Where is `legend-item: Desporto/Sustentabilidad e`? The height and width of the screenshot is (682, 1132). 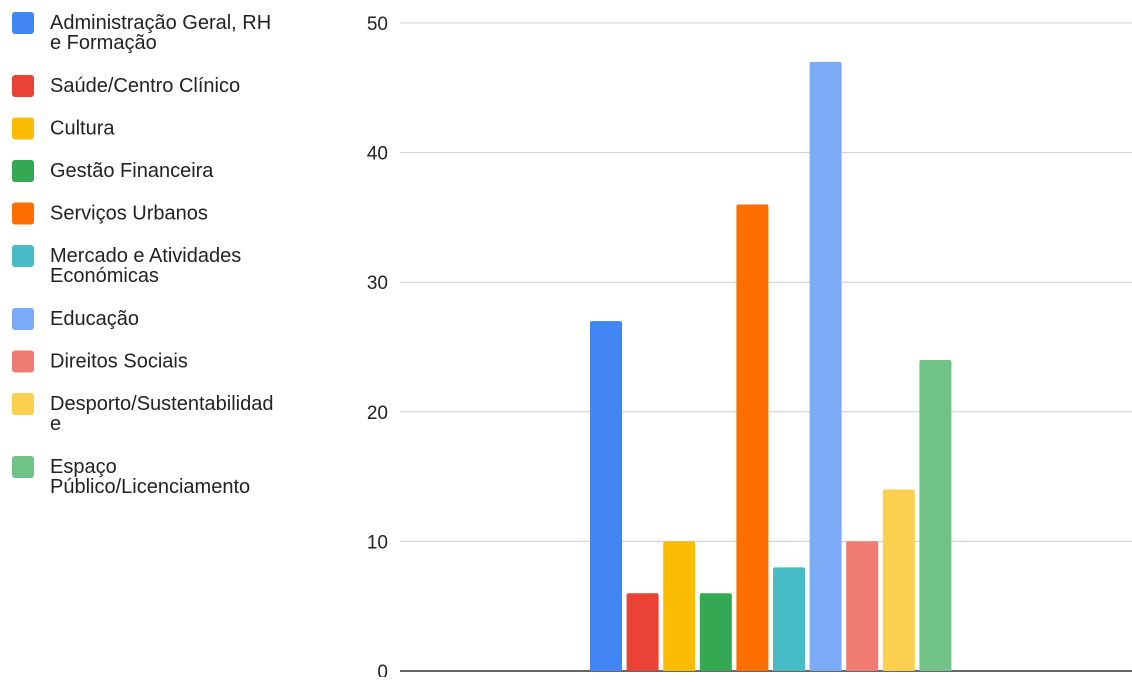
legend-item: Desporto/Sustentabilidad e is located at coordinates (142, 414).